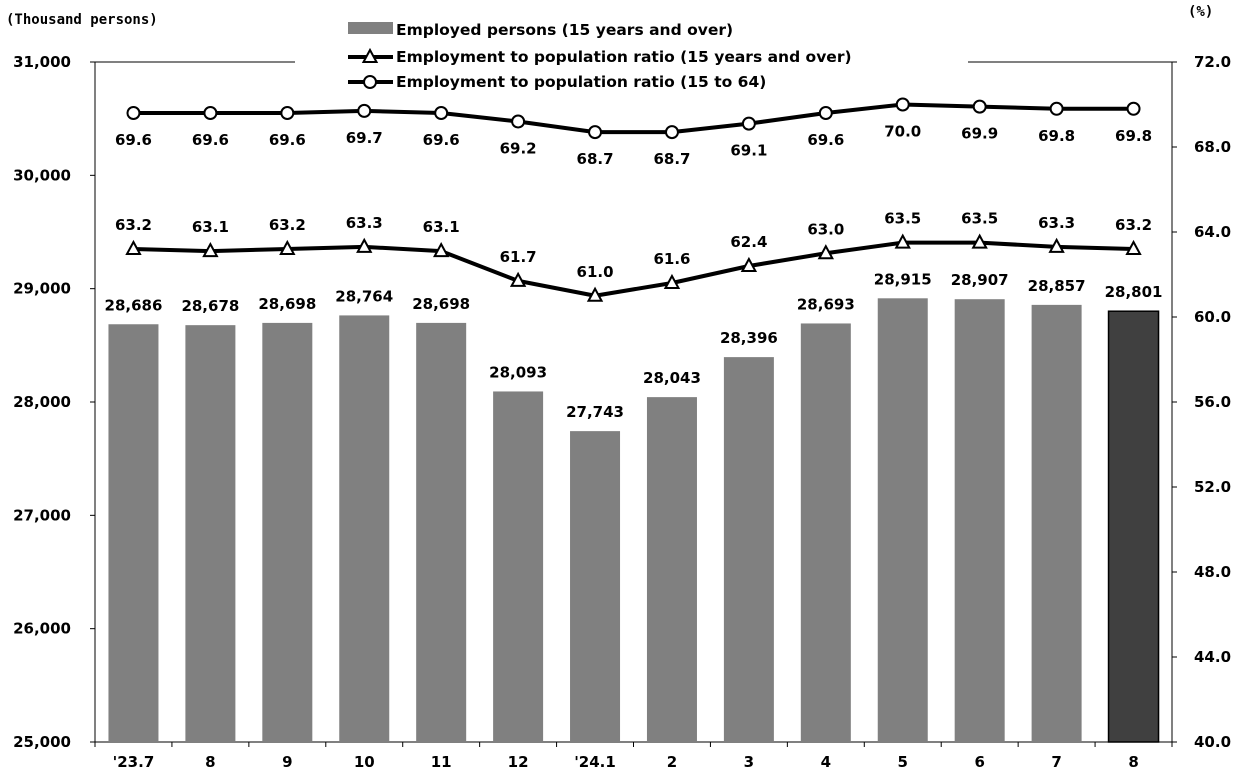  What do you see at coordinates (441, 762) in the screenshot?
I see `x-tick-label: 11` at bounding box center [441, 762].